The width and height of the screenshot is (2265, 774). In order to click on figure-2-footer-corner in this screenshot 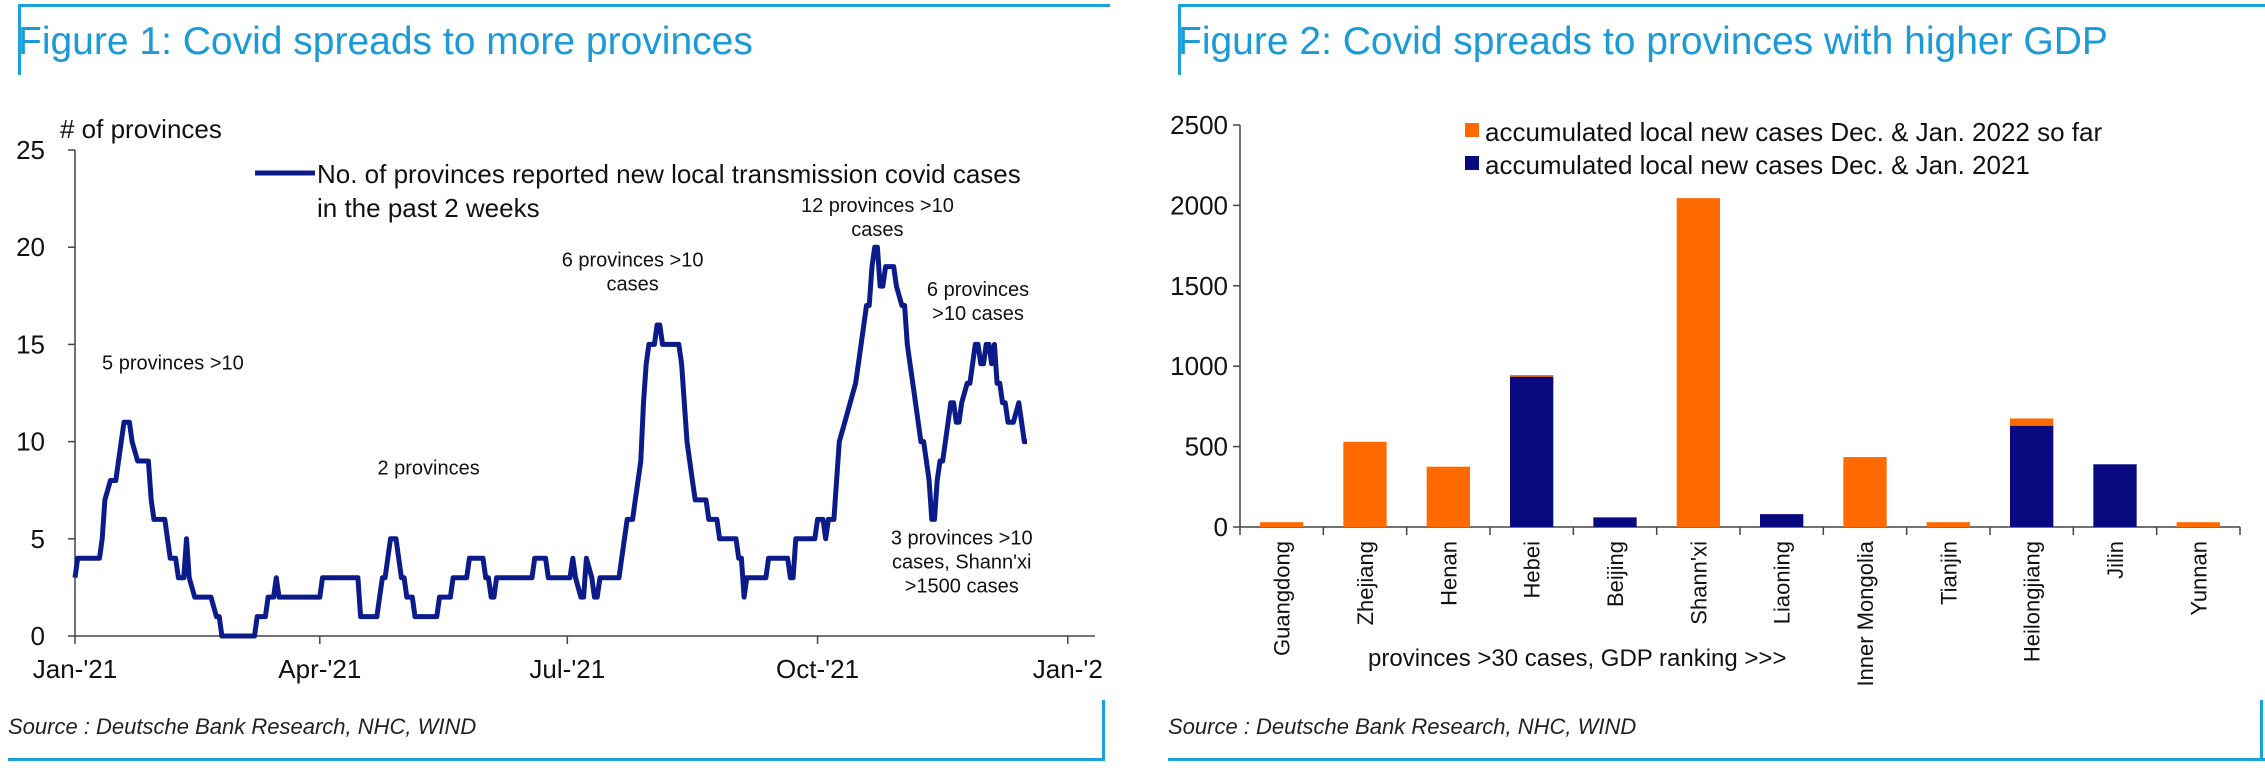, I will do `click(2261, 730)`.